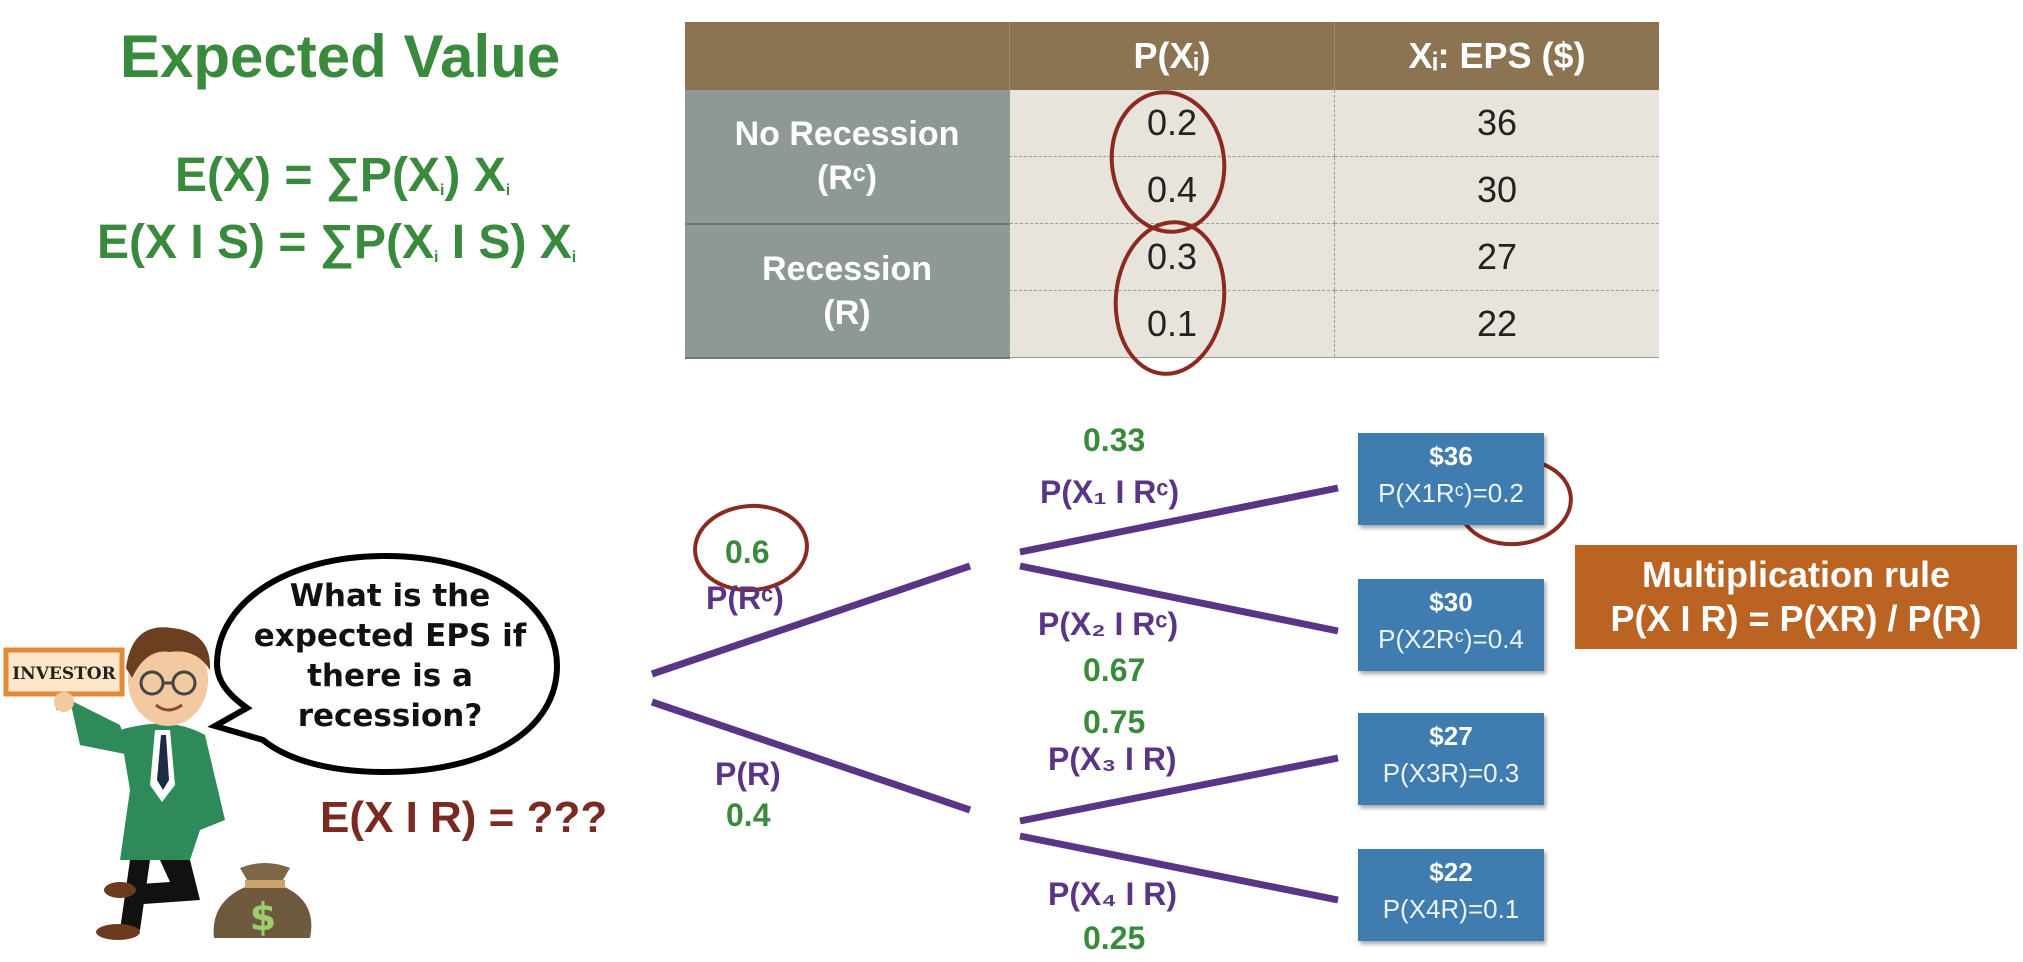  I want to click on table-header-row: P(Xᵢ) Xᵢ: EPS ($), so click(1172, 56).